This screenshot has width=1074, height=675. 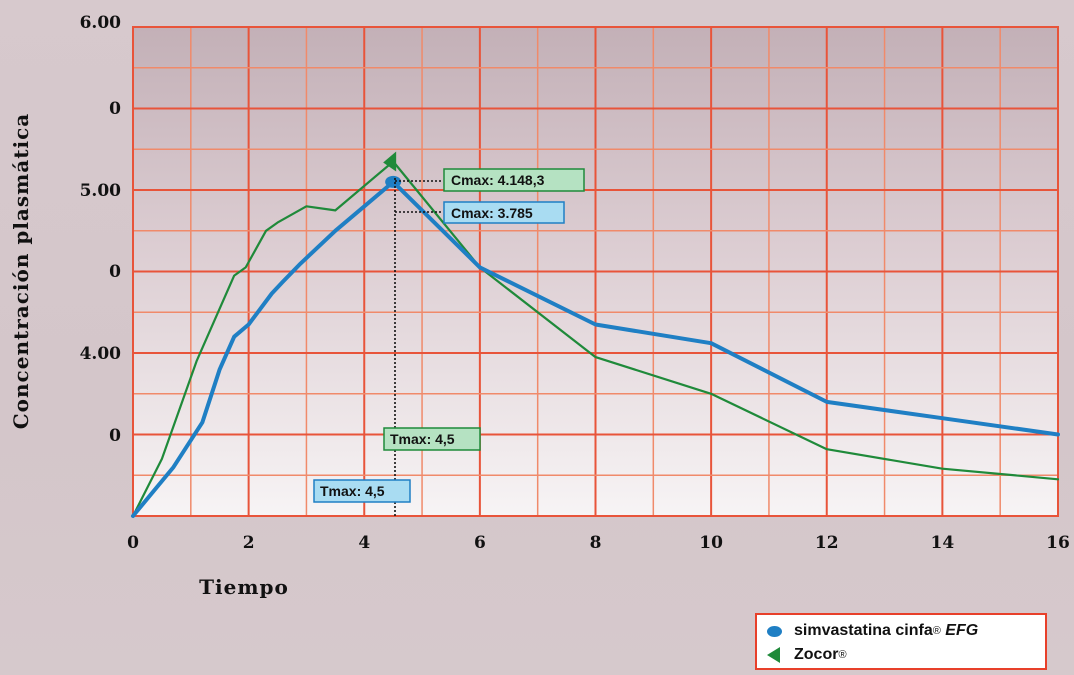 I want to click on x-tick-label: 10, so click(x=711, y=543).